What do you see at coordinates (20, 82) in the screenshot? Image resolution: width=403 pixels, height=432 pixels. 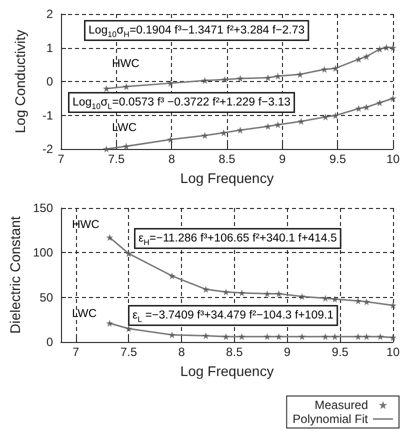 I see `y-axis-title: Log Conductivity` at bounding box center [20, 82].